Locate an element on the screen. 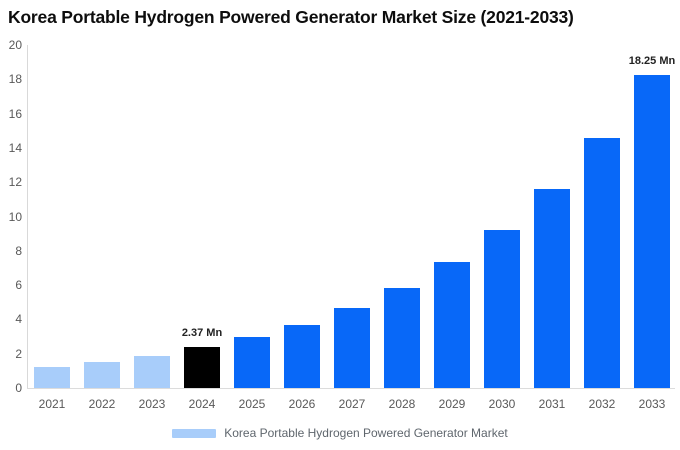 This screenshot has height=450, width=680. x-tick-label-2021: 2021 is located at coordinates (52, 404).